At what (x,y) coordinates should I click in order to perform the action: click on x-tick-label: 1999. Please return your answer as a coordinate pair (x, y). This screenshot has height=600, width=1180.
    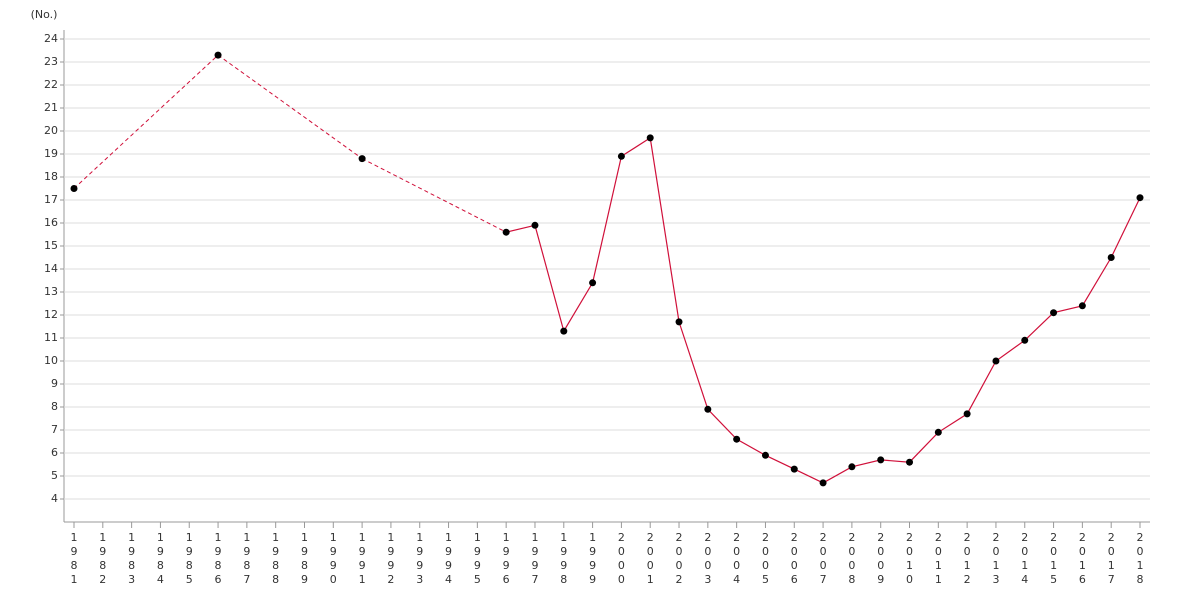
    Looking at the image, I should click on (592, 559).